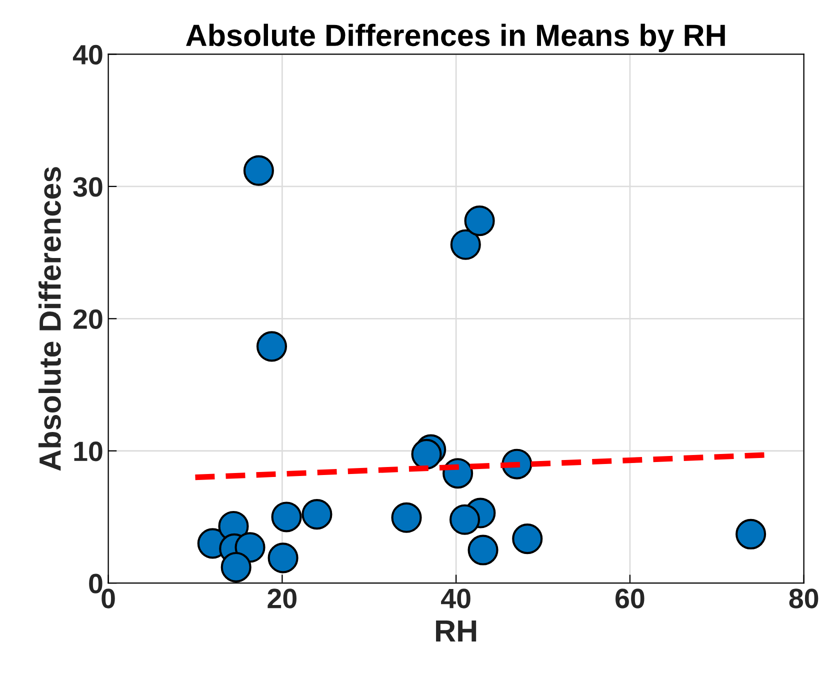 This screenshot has width=833, height=678. I want to click on y-tick-label: 10, so click(88, 452).